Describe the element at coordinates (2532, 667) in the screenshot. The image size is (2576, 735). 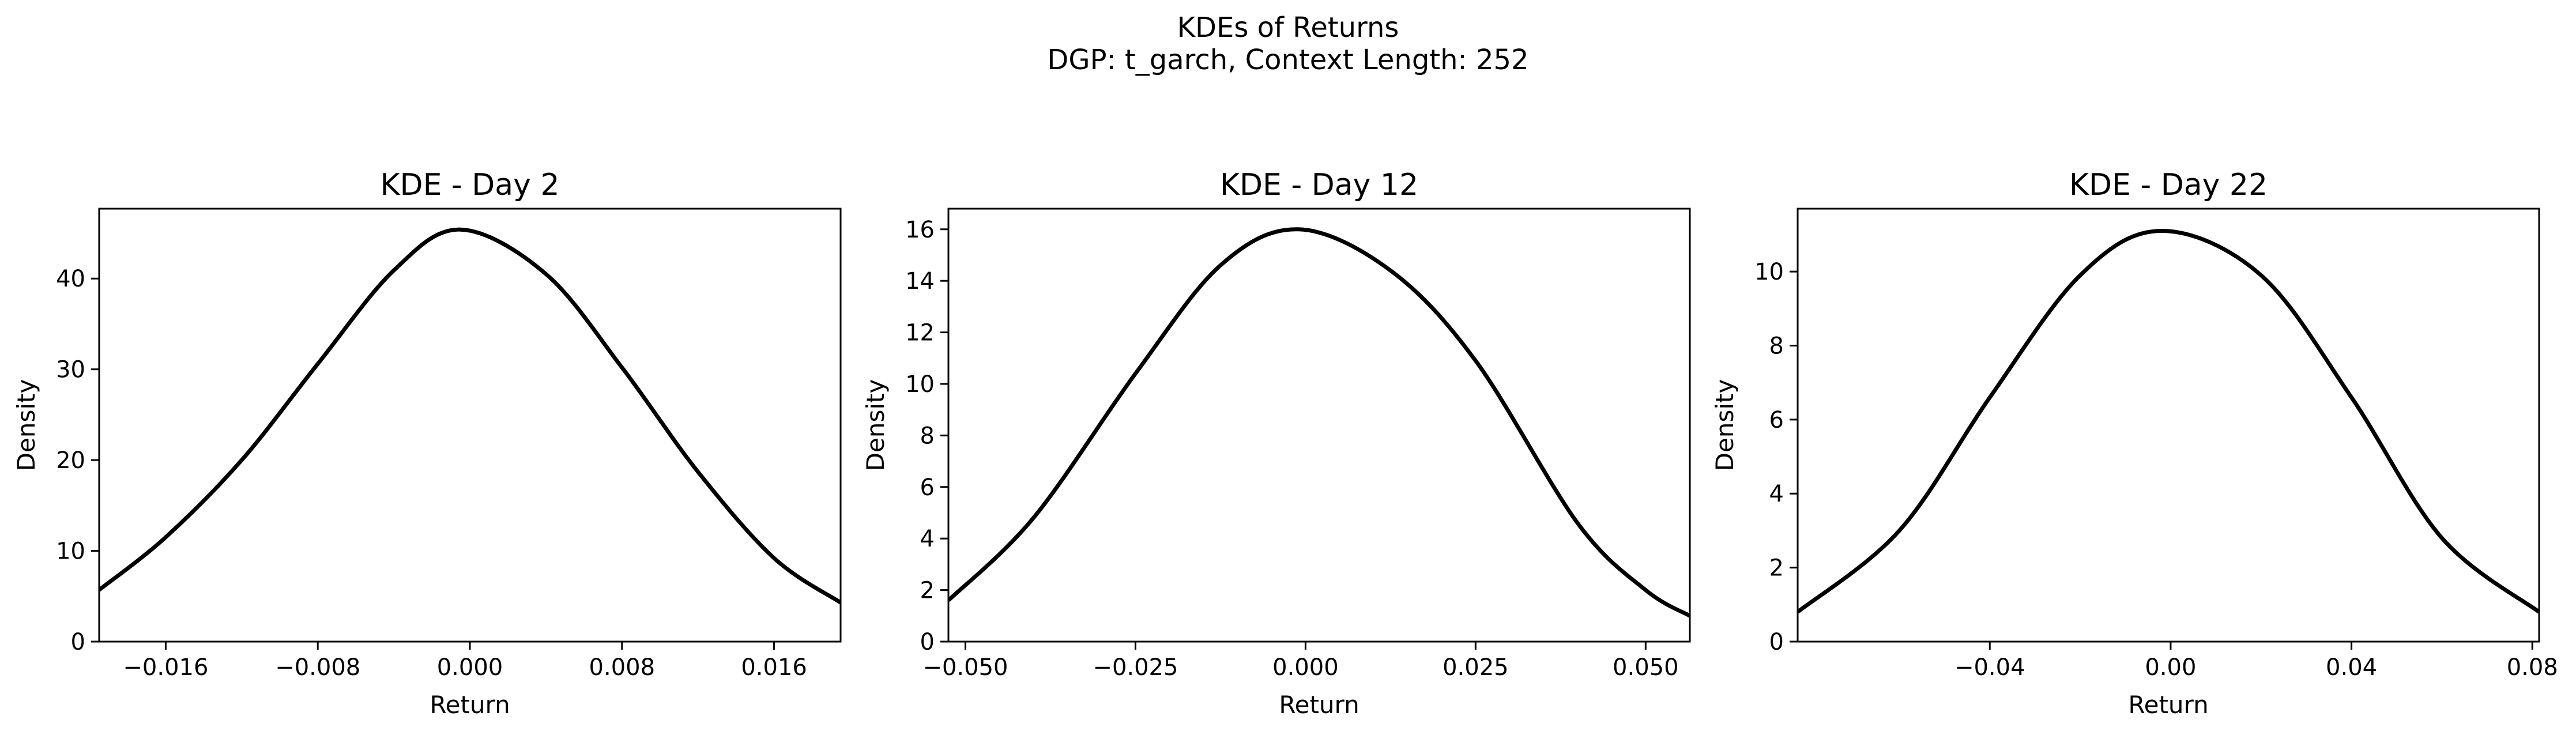
I see `x-tick-label: 0.08` at that location.